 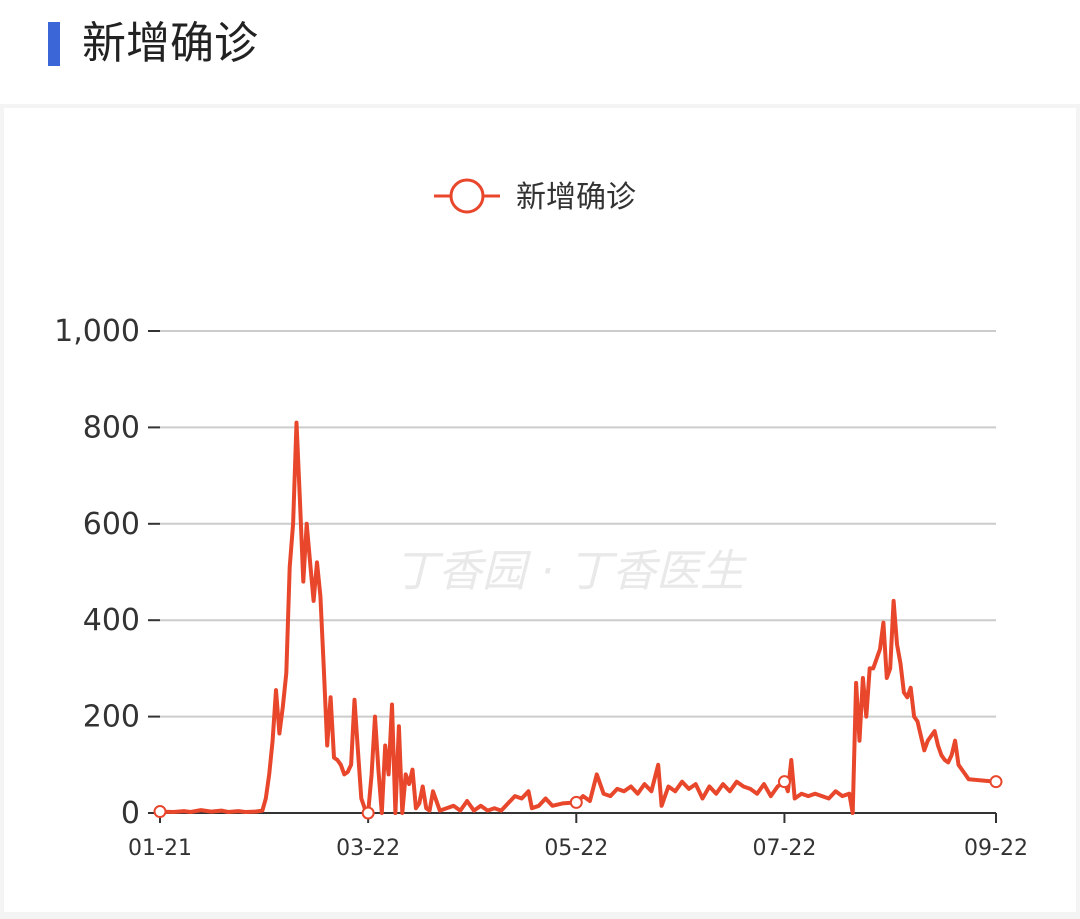 What do you see at coordinates (130, 813) in the screenshot?
I see `y-tick-label: 0` at bounding box center [130, 813].